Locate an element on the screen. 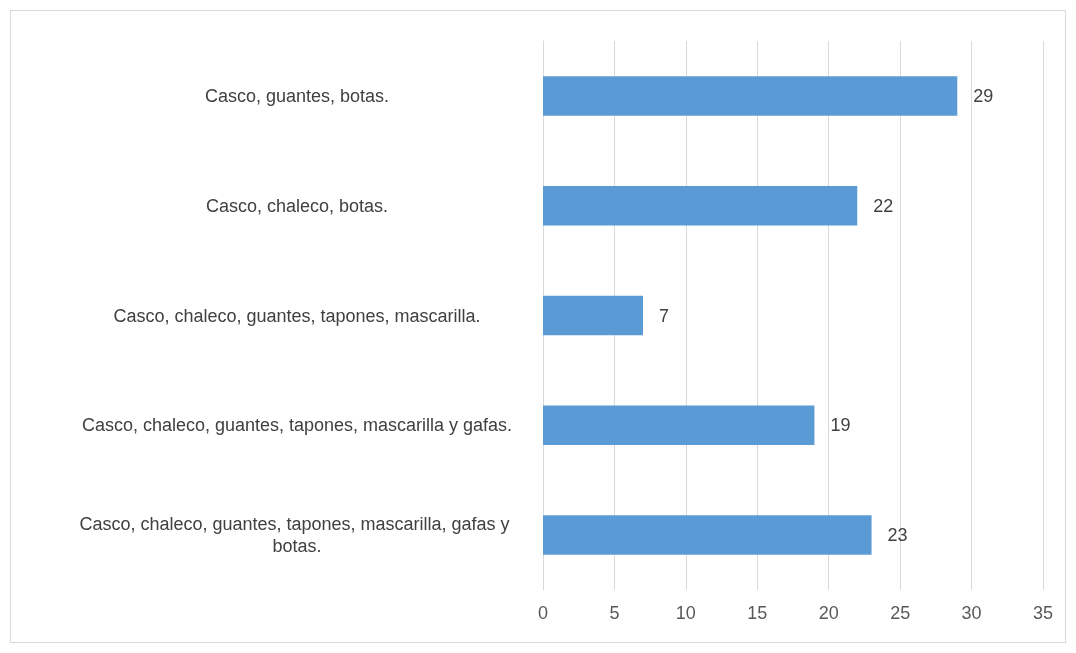 Image resolution: width=1076 pixels, height=653 pixels. y-tick-label: Casco, chaleco, guantes, tapones, mascarilla. is located at coordinates (297, 315).